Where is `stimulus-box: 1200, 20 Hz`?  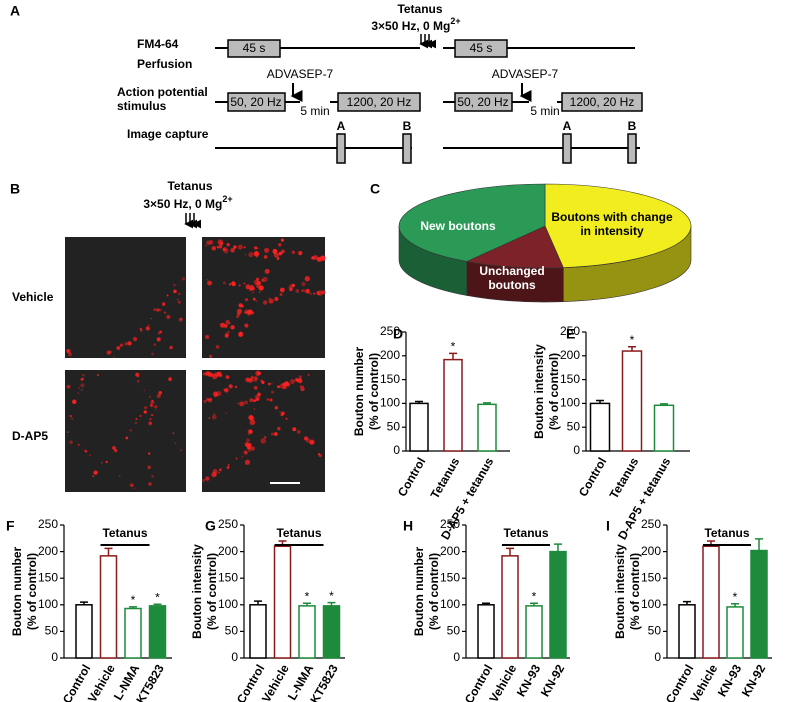 stimulus-box: 1200, 20 Hz is located at coordinates (602, 102).